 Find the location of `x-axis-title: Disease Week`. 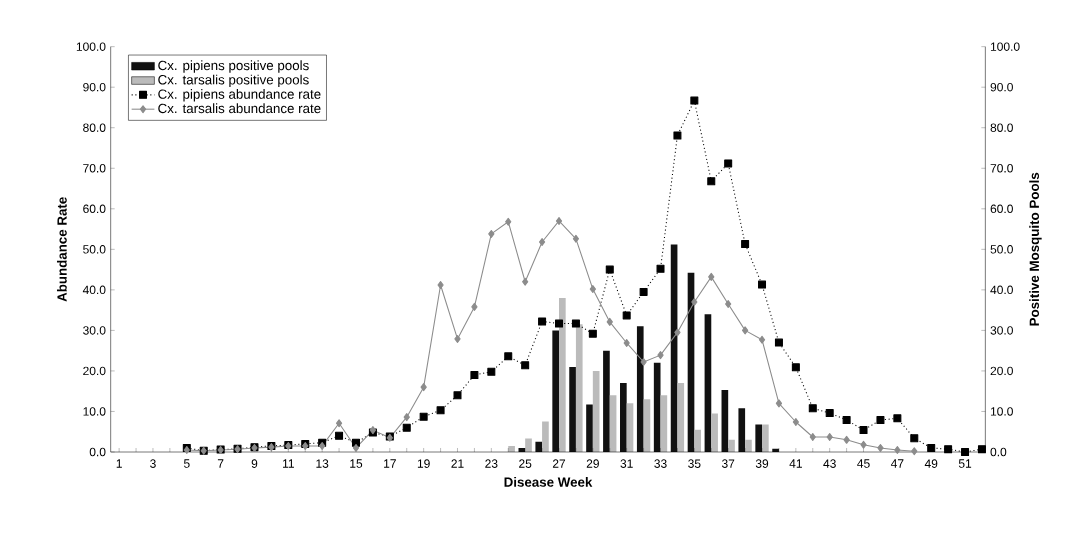

x-axis-title: Disease Week is located at coordinates (548, 482).